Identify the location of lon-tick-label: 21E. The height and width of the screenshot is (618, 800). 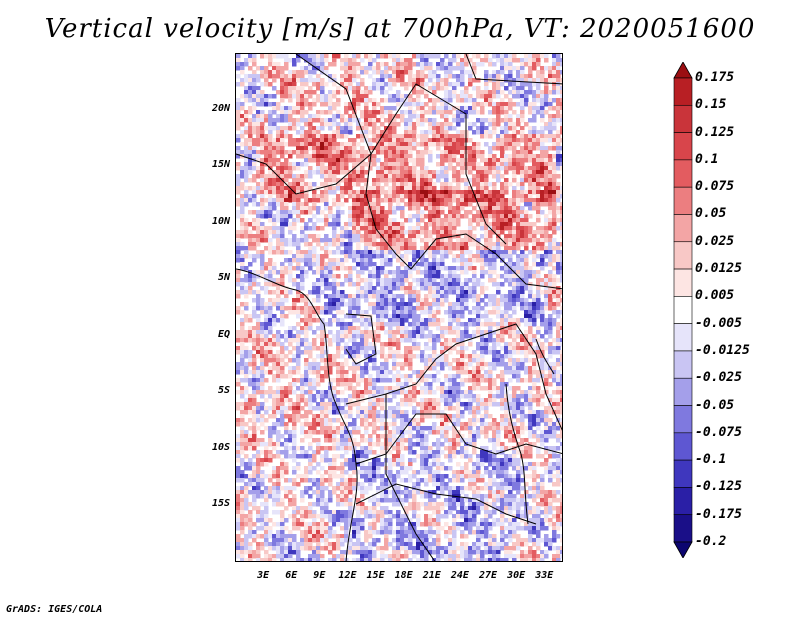
(431, 575).